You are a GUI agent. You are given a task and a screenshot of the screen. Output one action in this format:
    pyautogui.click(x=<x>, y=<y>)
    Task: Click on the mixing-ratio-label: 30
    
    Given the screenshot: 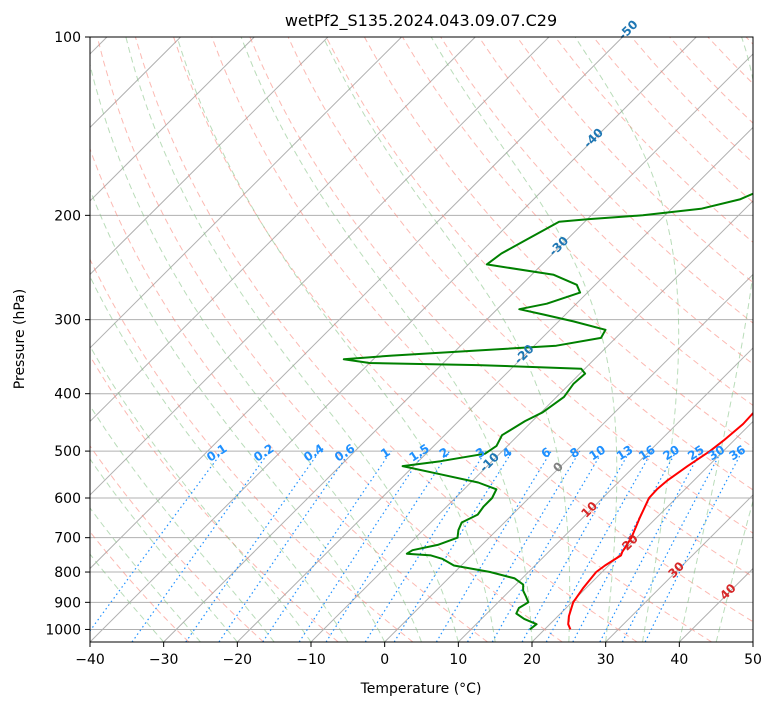 What is the action you would take?
    pyautogui.click(x=717, y=452)
    